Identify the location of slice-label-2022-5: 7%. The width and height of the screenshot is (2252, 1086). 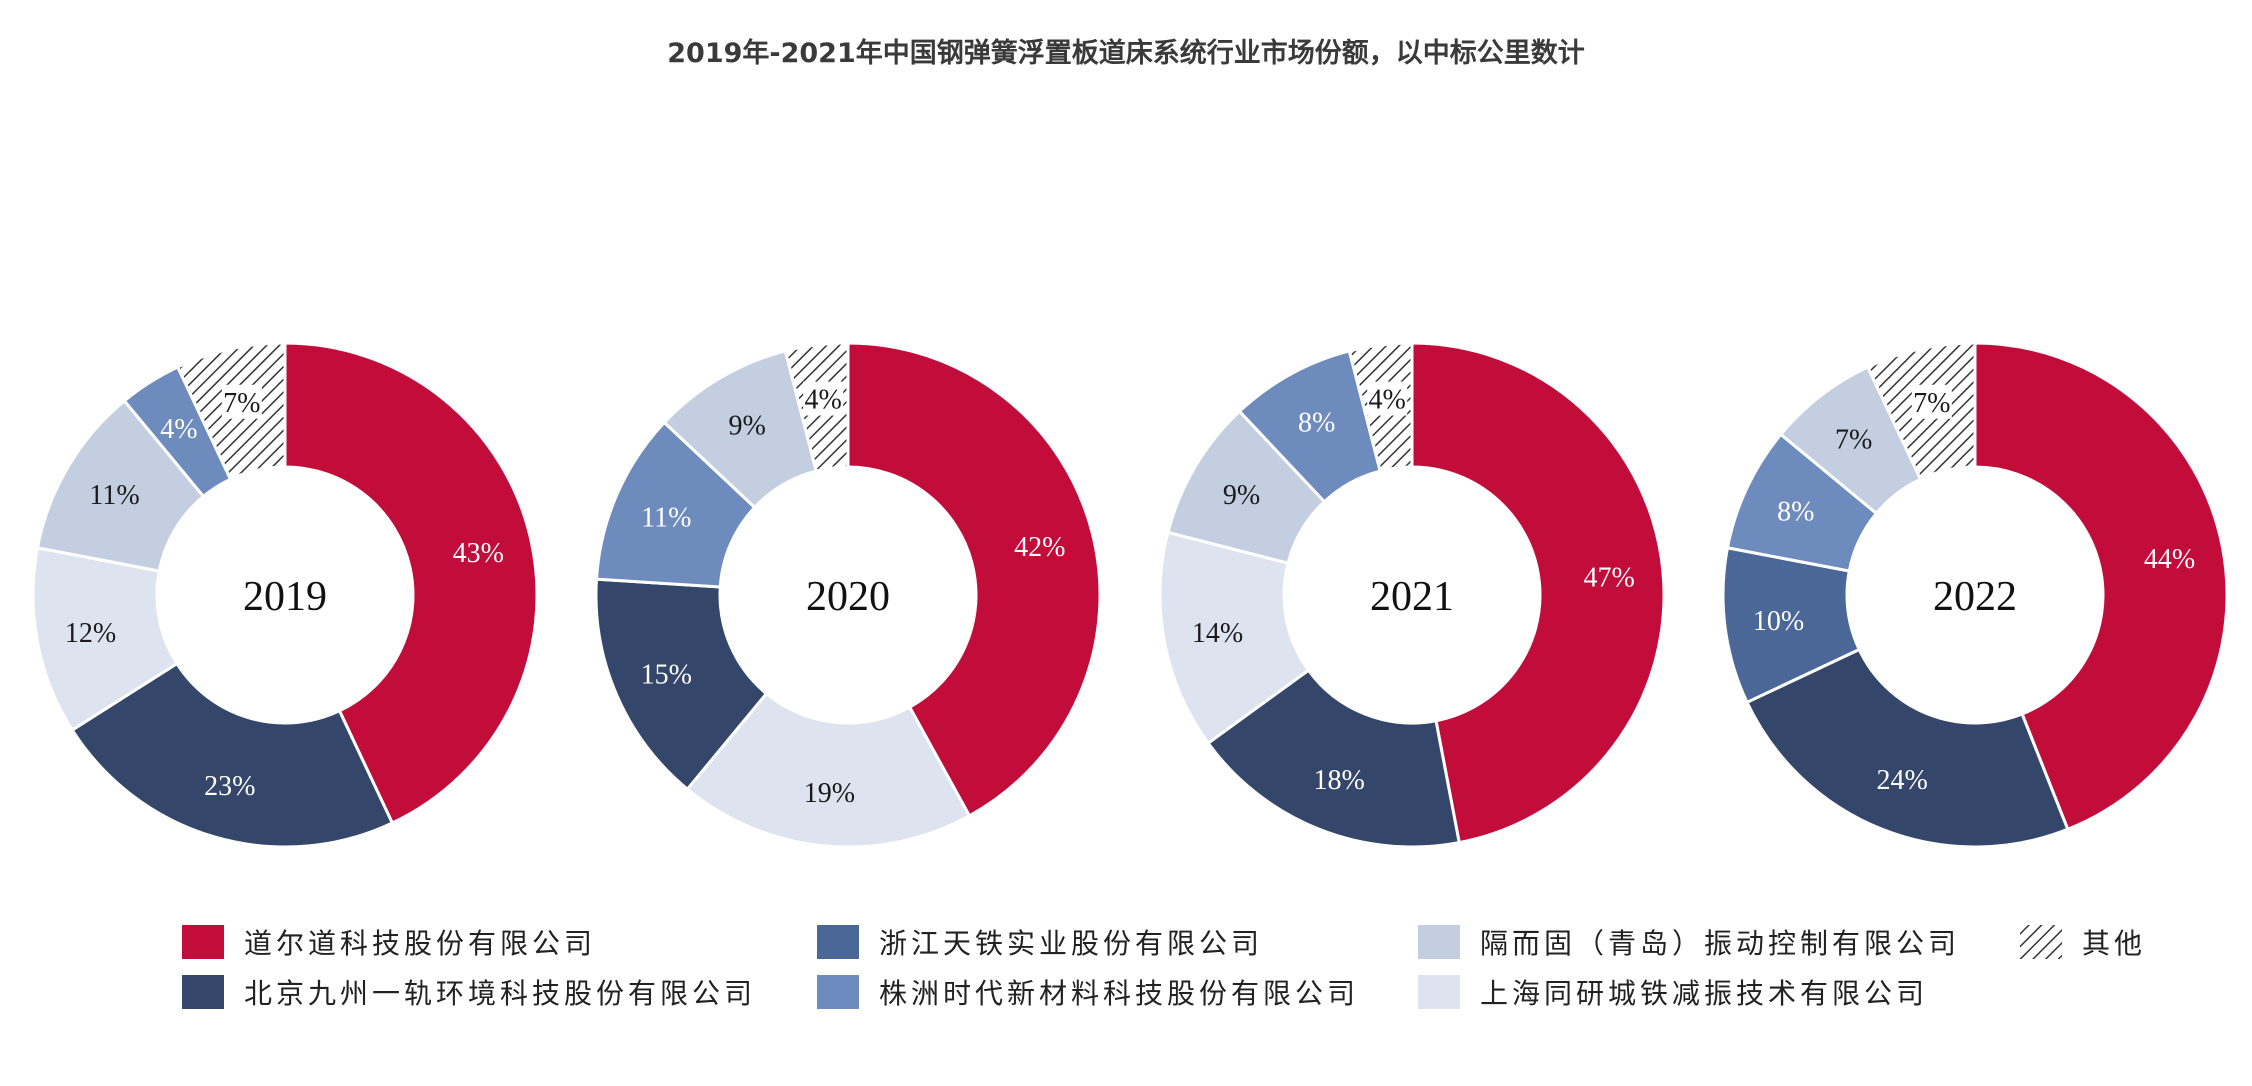
(1931, 403).